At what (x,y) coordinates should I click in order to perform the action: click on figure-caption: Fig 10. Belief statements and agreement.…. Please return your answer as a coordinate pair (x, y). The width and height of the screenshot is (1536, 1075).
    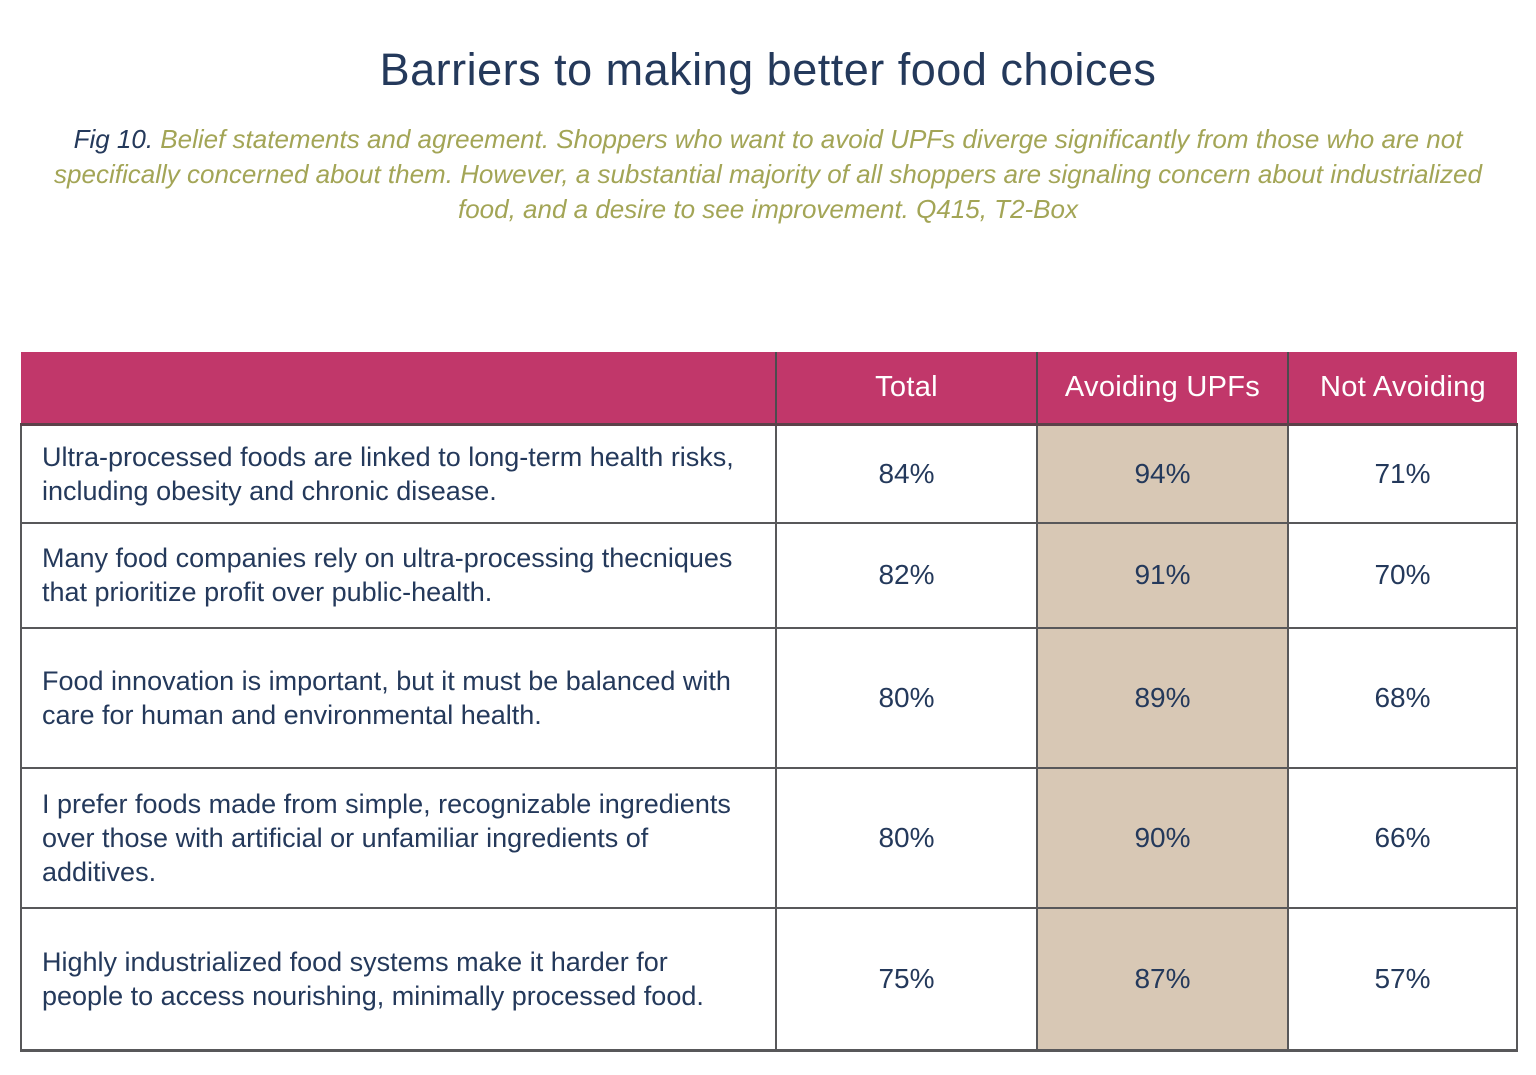
    Looking at the image, I should click on (768, 174).